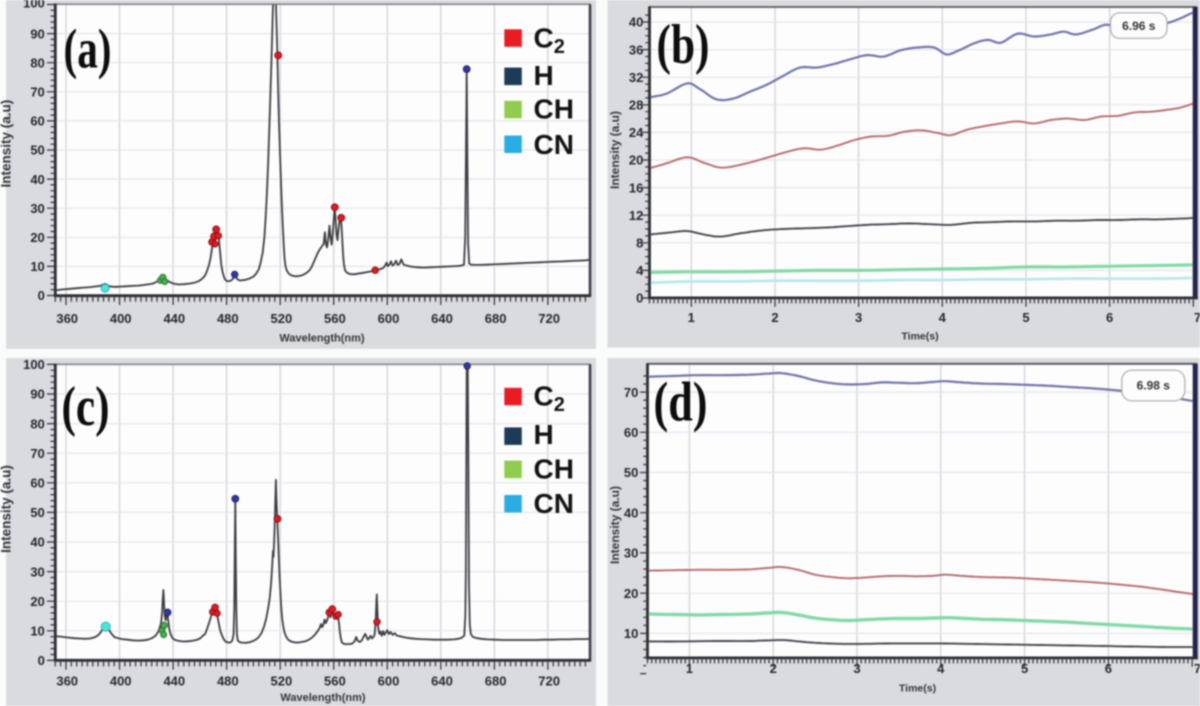 The width and height of the screenshot is (1200, 706). Describe the element at coordinates (636, 77) in the screenshot. I see `svg-text: 32` at that location.